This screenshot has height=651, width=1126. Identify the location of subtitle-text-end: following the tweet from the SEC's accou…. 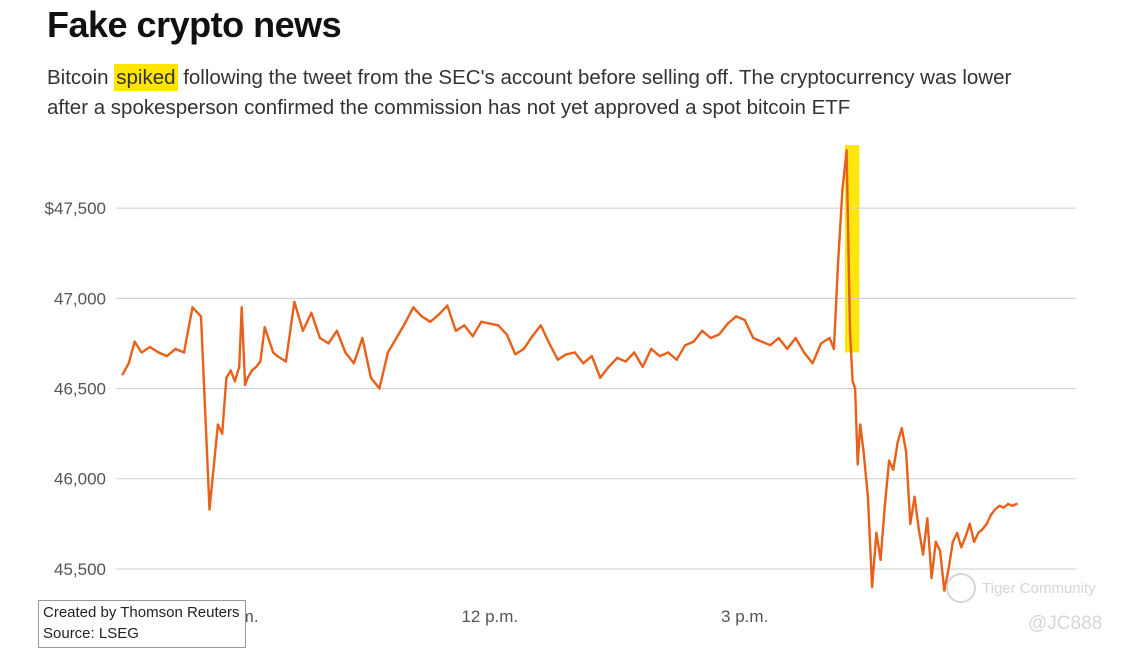
(529, 92).